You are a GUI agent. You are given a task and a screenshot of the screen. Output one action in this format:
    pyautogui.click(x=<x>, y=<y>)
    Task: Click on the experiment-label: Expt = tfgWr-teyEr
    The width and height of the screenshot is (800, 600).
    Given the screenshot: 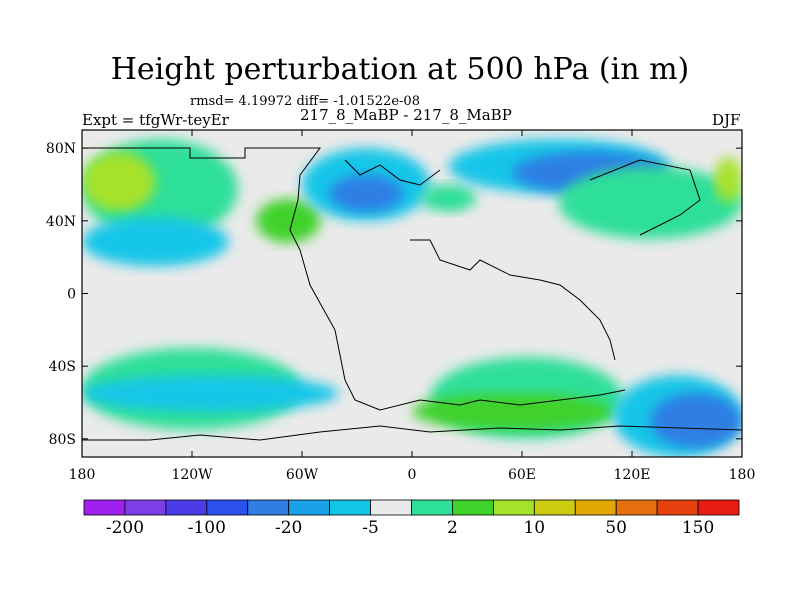 What is the action you would take?
    pyautogui.click(x=155, y=120)
    